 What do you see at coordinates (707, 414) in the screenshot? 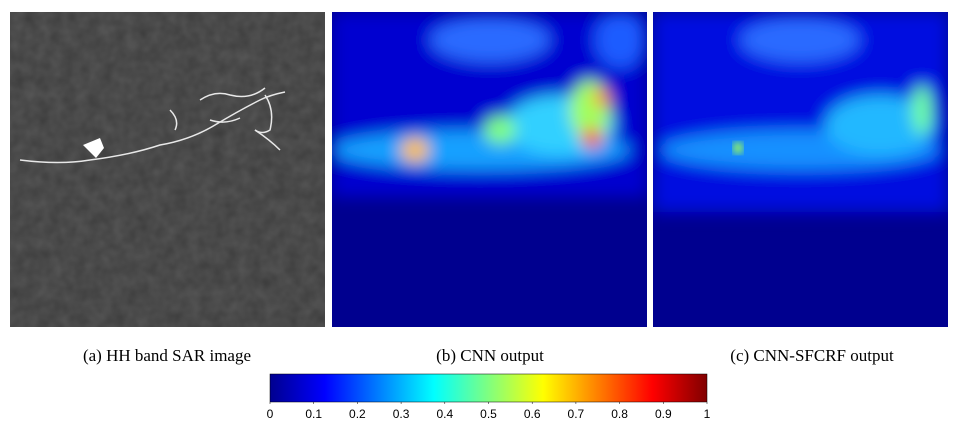
I see `tick-label: 1` at bounding box center [707, 414].